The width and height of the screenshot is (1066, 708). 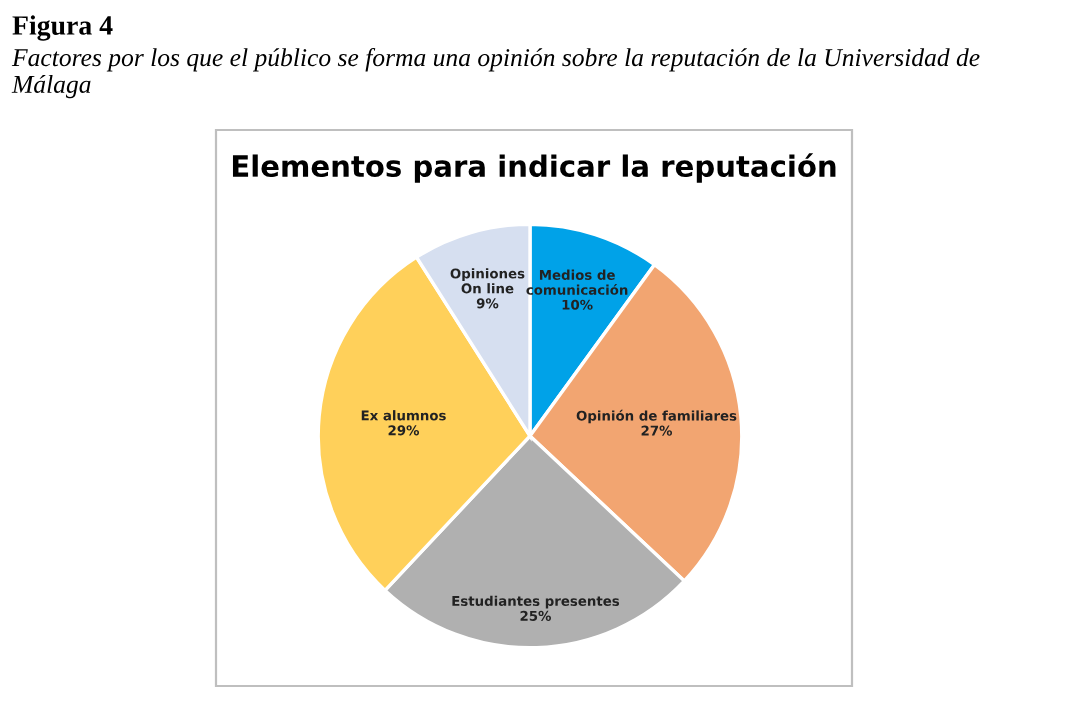 What do you see at coordinates (62, 28) in the screenshot?
I see `text: Figura 4` at bounding box center [62, 28].